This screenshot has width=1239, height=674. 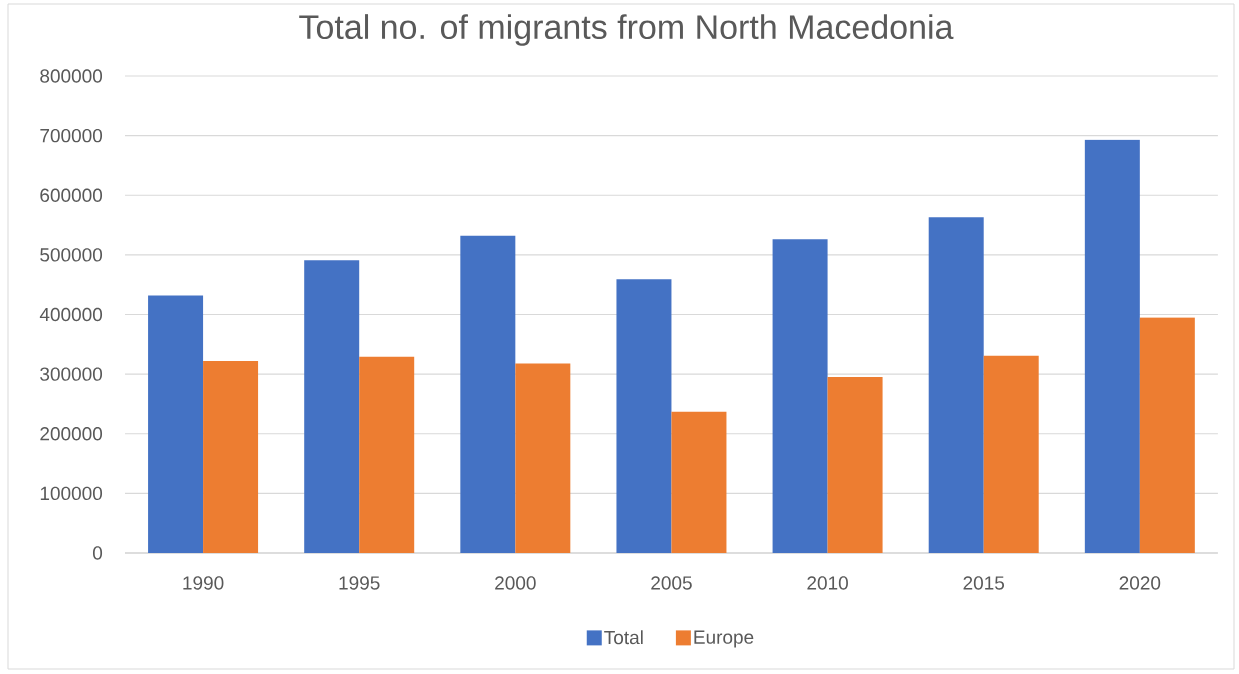 I want to click on y-tick-label: 100000, so click(x=71, y=493).